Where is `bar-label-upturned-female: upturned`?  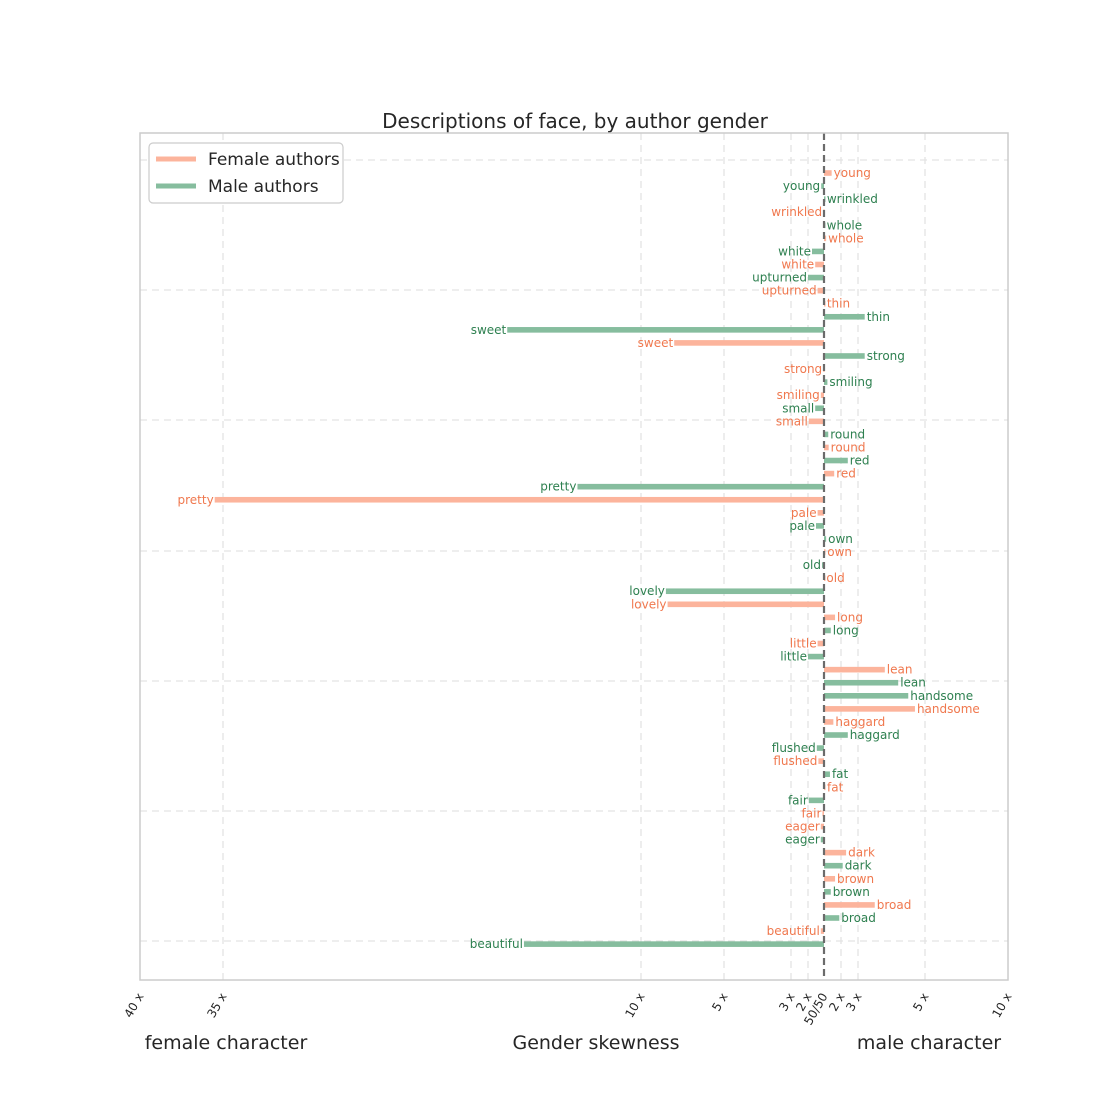 bar-label-upturned-female: upturned is located at coordinates (789, 291).